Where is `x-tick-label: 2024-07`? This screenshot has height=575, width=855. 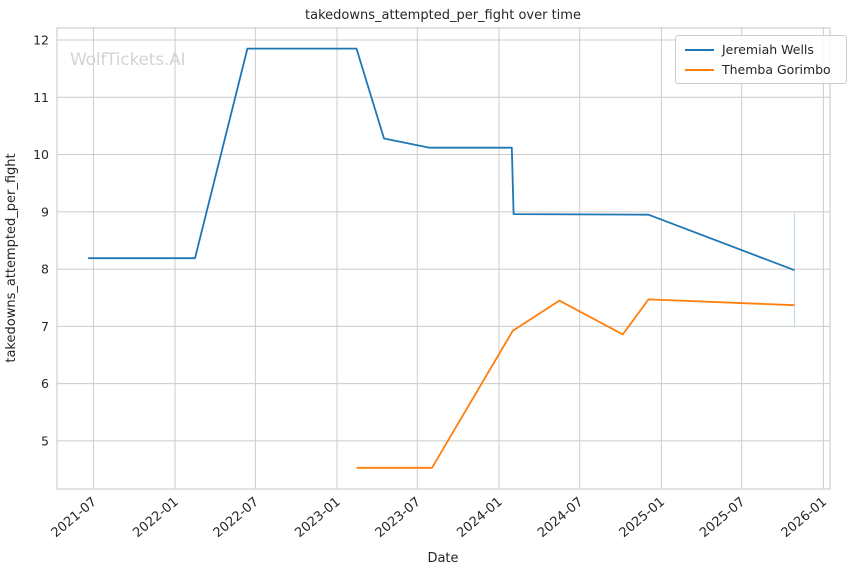 x-tick-label: 2024-07 is located at coordinates (560, 518).